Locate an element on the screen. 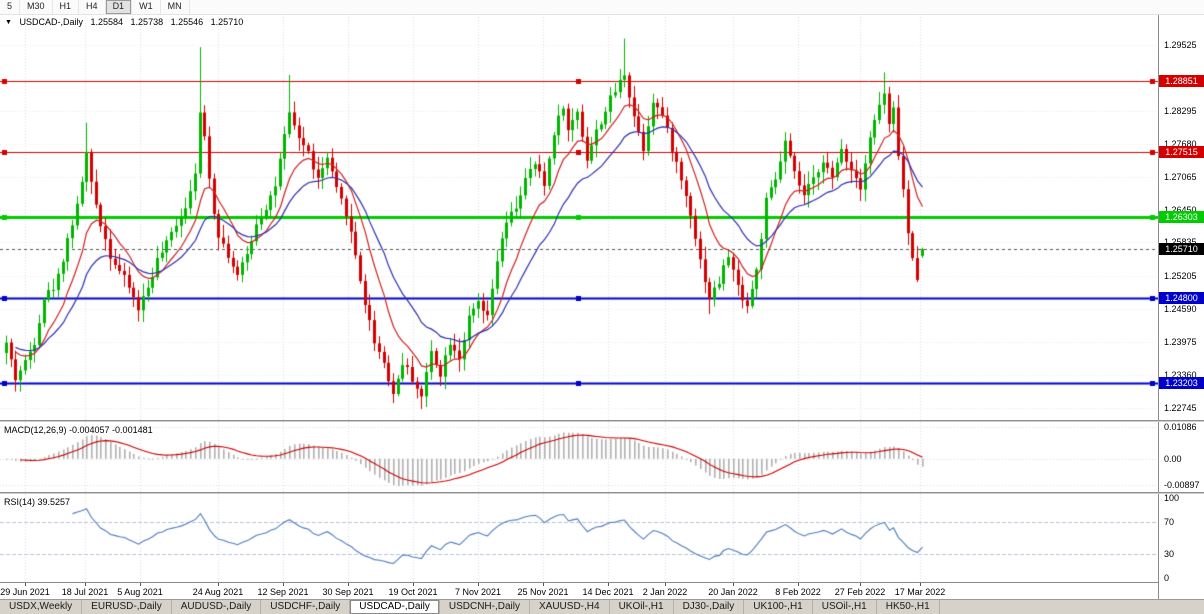 This screenshot has width=1204, height=614. price-tick-label: 1.29525 is located at coordinates (1180, 44).